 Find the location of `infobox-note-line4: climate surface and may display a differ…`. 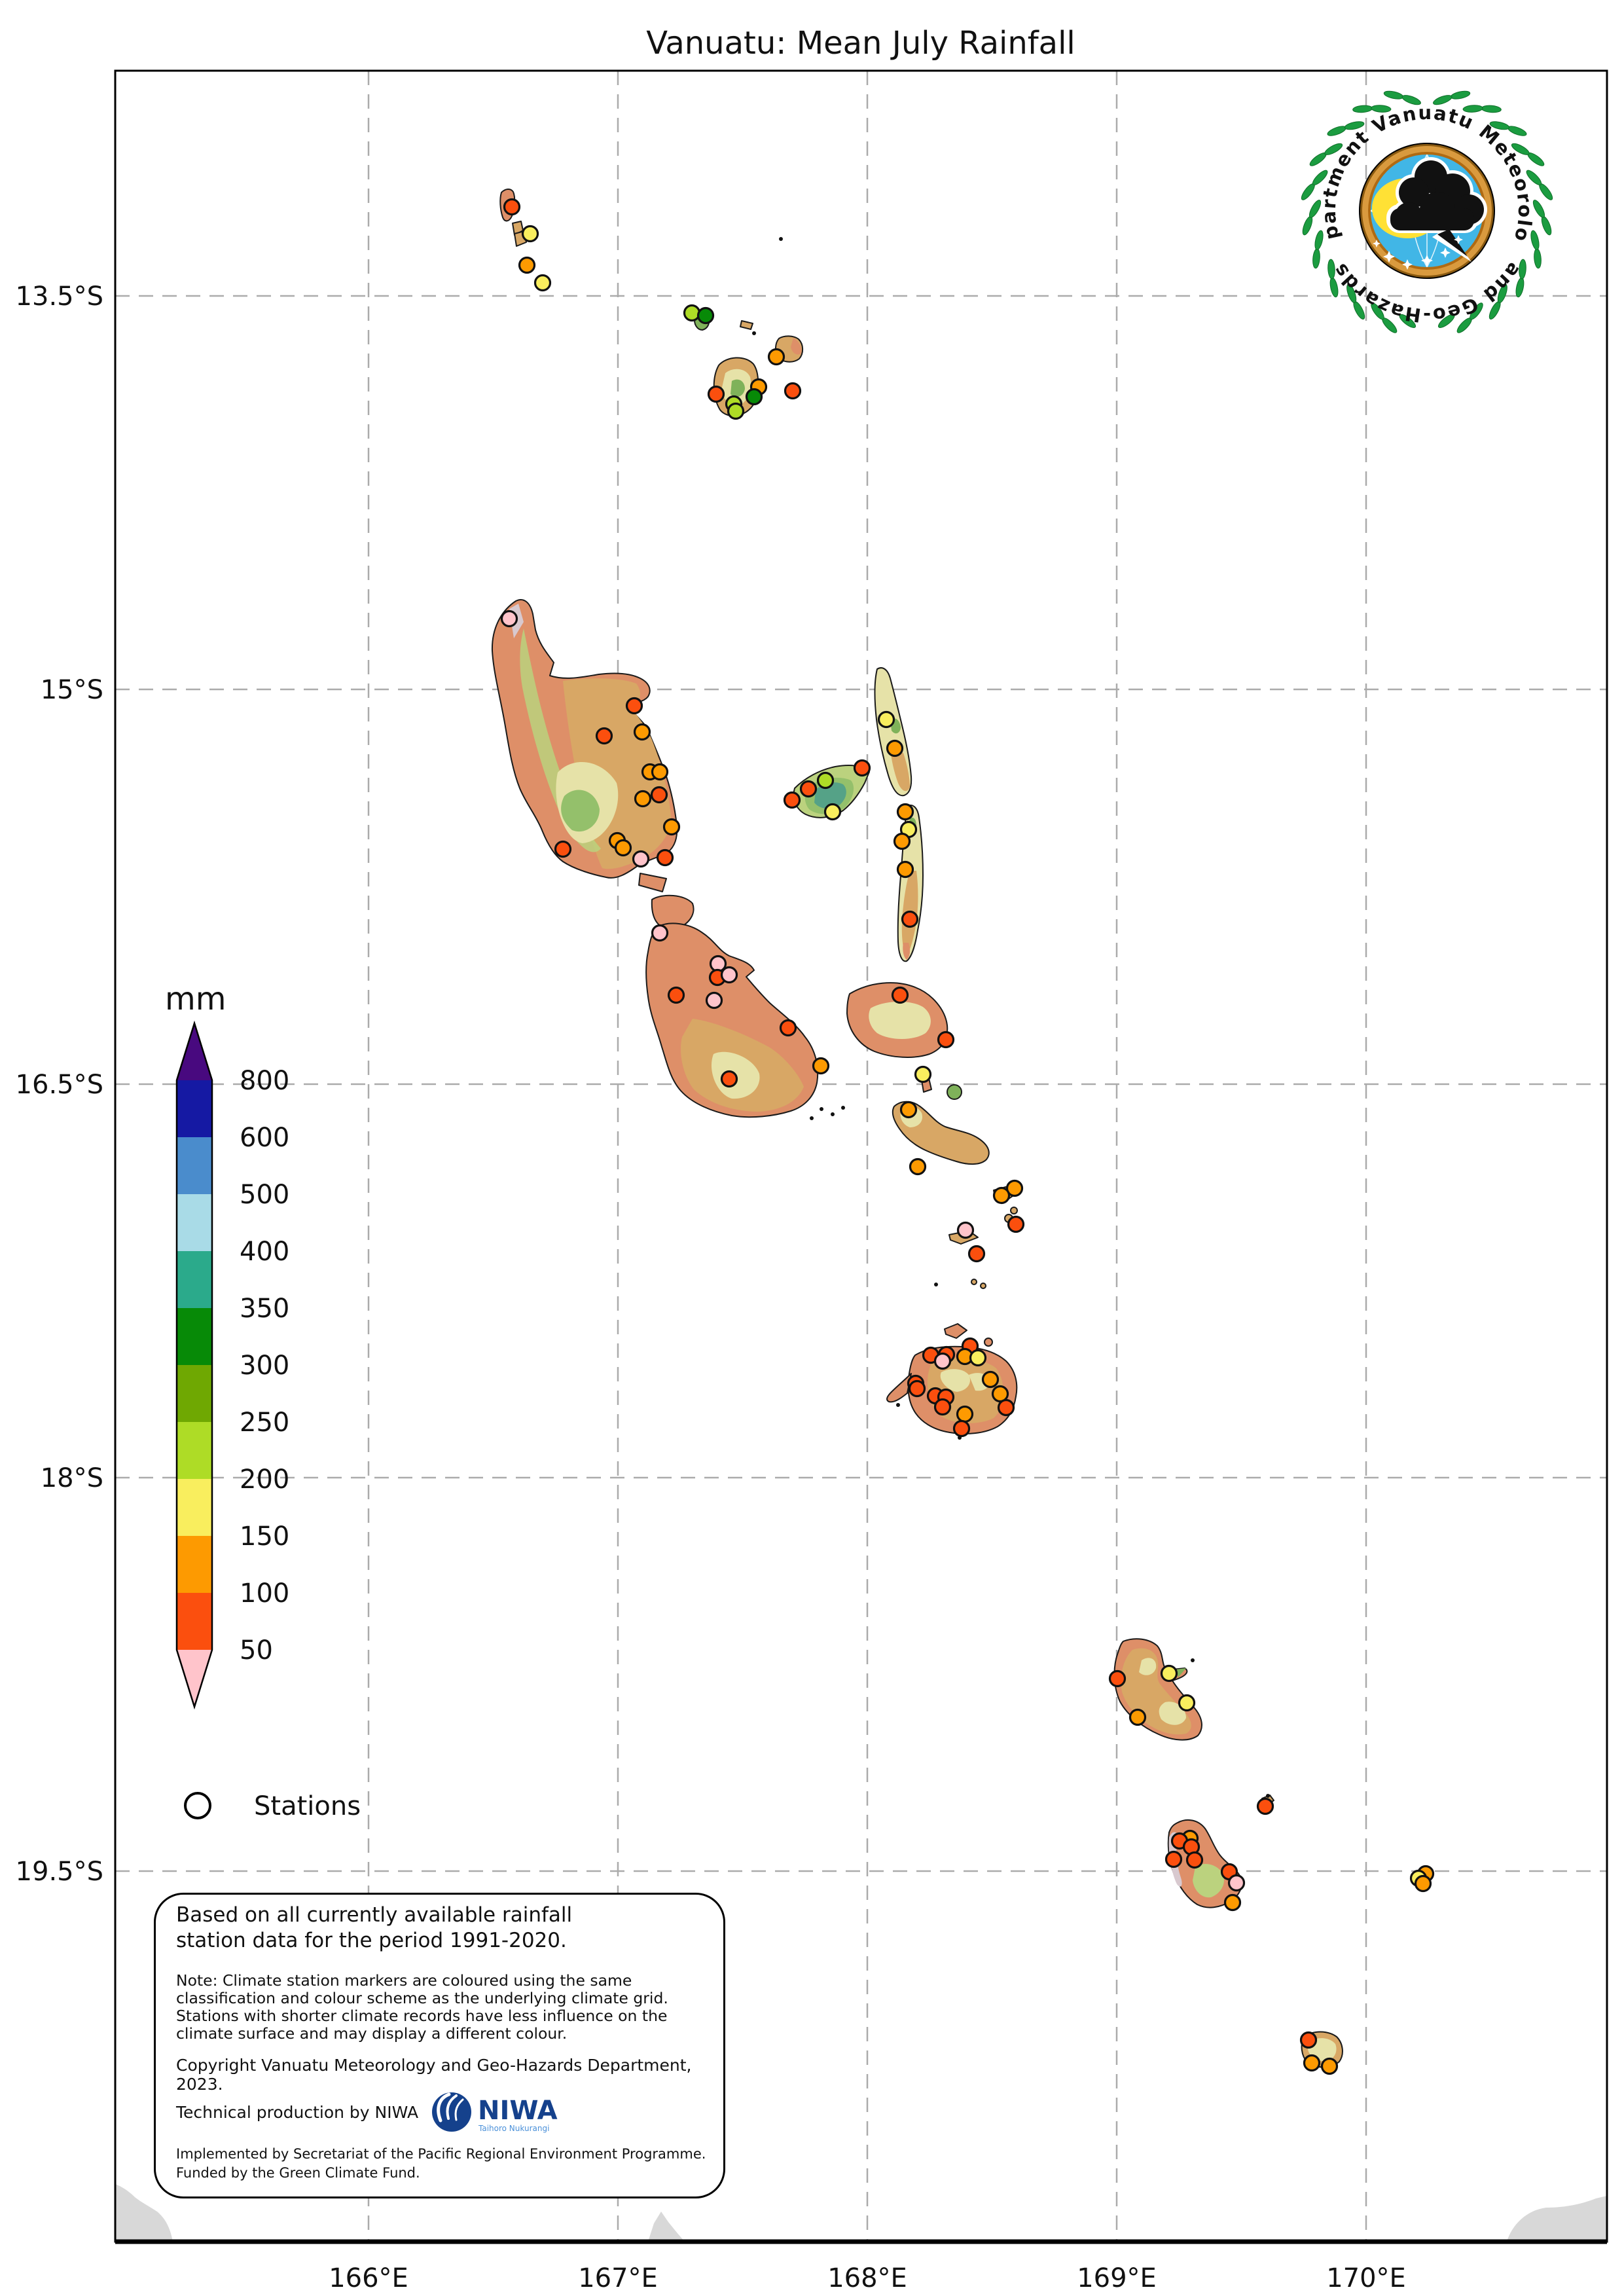

infobox-note-line4: climate surface and may display a differ… is located at coordinates (372, 2033).